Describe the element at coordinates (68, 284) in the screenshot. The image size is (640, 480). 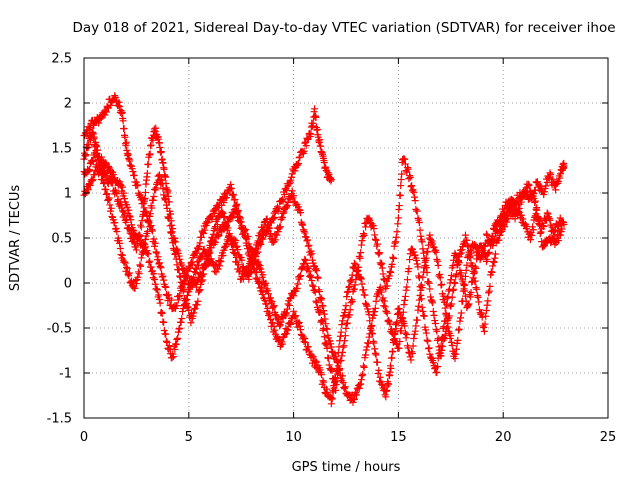
I see `y-tick-label: 0` at that location.